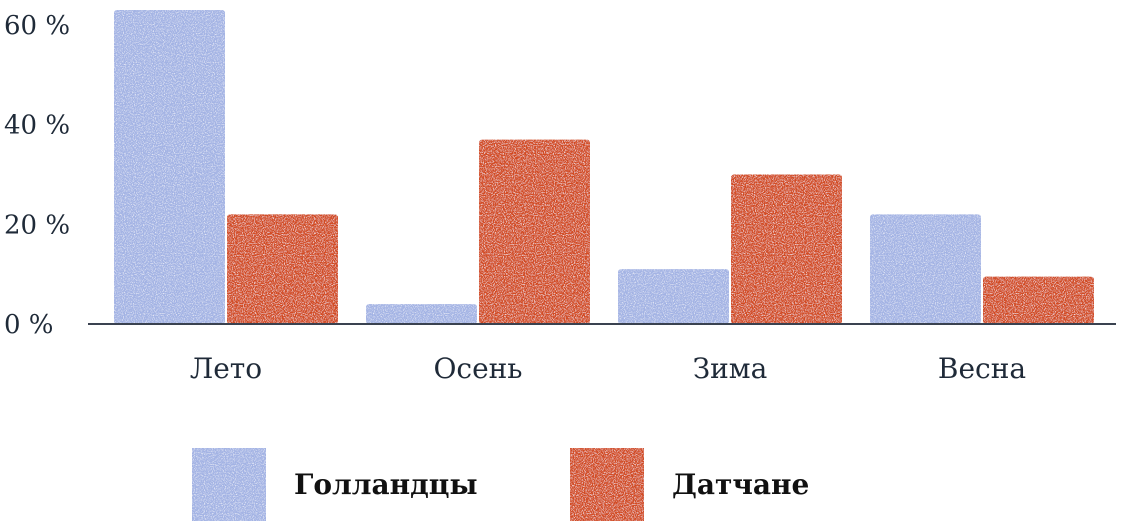 This screenshot has height=529, width=1126. Describe the element at coordinates (37, 225) in the screenshot. I see `y-tick-label: 20 %` at that location.